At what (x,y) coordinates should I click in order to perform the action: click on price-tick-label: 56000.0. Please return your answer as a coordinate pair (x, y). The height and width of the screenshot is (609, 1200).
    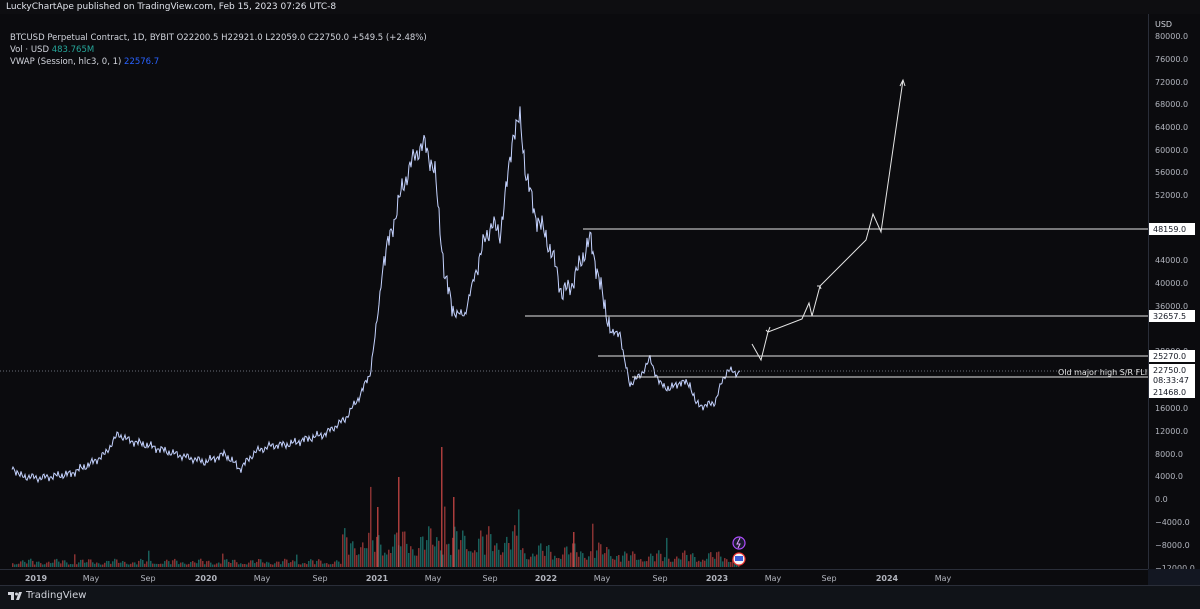
    Looking at the image, I should click on (1171, 172).